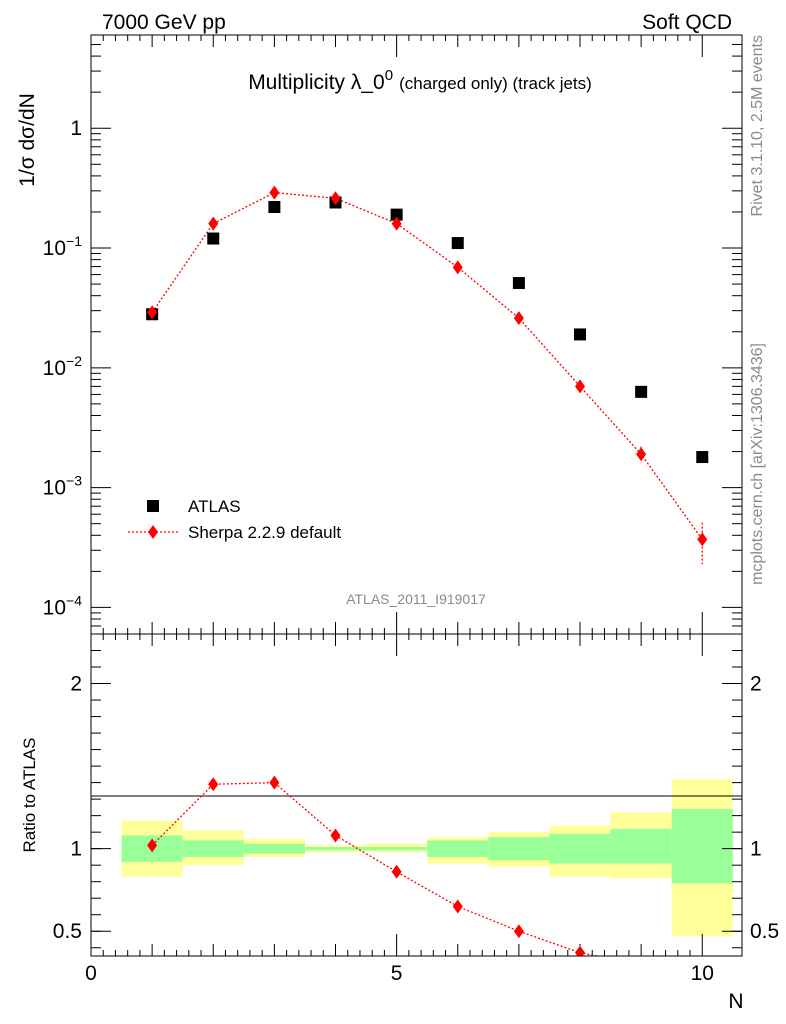 This screenshot has height=1024, width=786. Describe the element at coordinates (757, 464) in the screenshot. I see `mcplots-reference-text: mcplots.cern.ch [arXiv:1306.3436]` at that location.